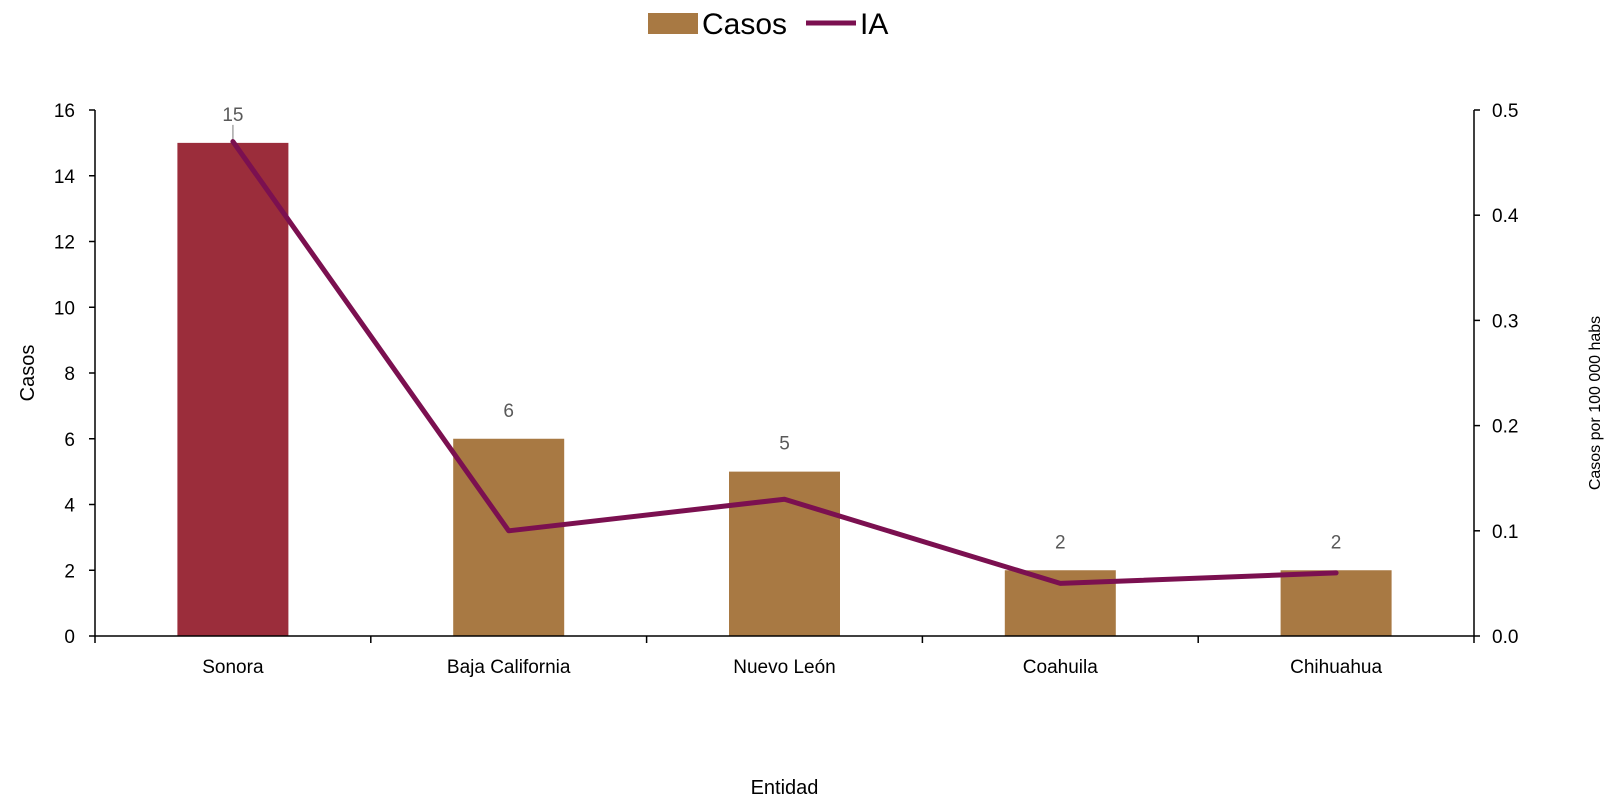  What do you see at coordinates (64, 243) in the screenshot?
I see `left-y-tick-label: 12` at bounding box center [64, 243].